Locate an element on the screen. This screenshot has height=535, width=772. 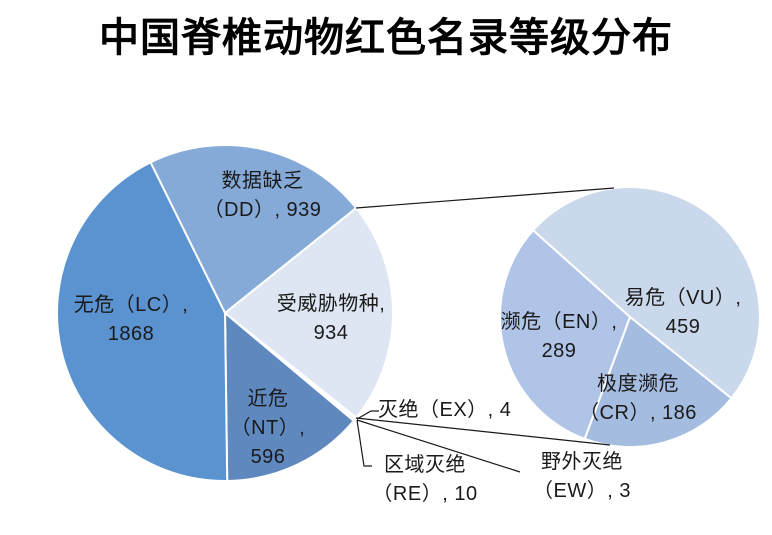
pie-slice-cr is located at coordinates (658, 382).